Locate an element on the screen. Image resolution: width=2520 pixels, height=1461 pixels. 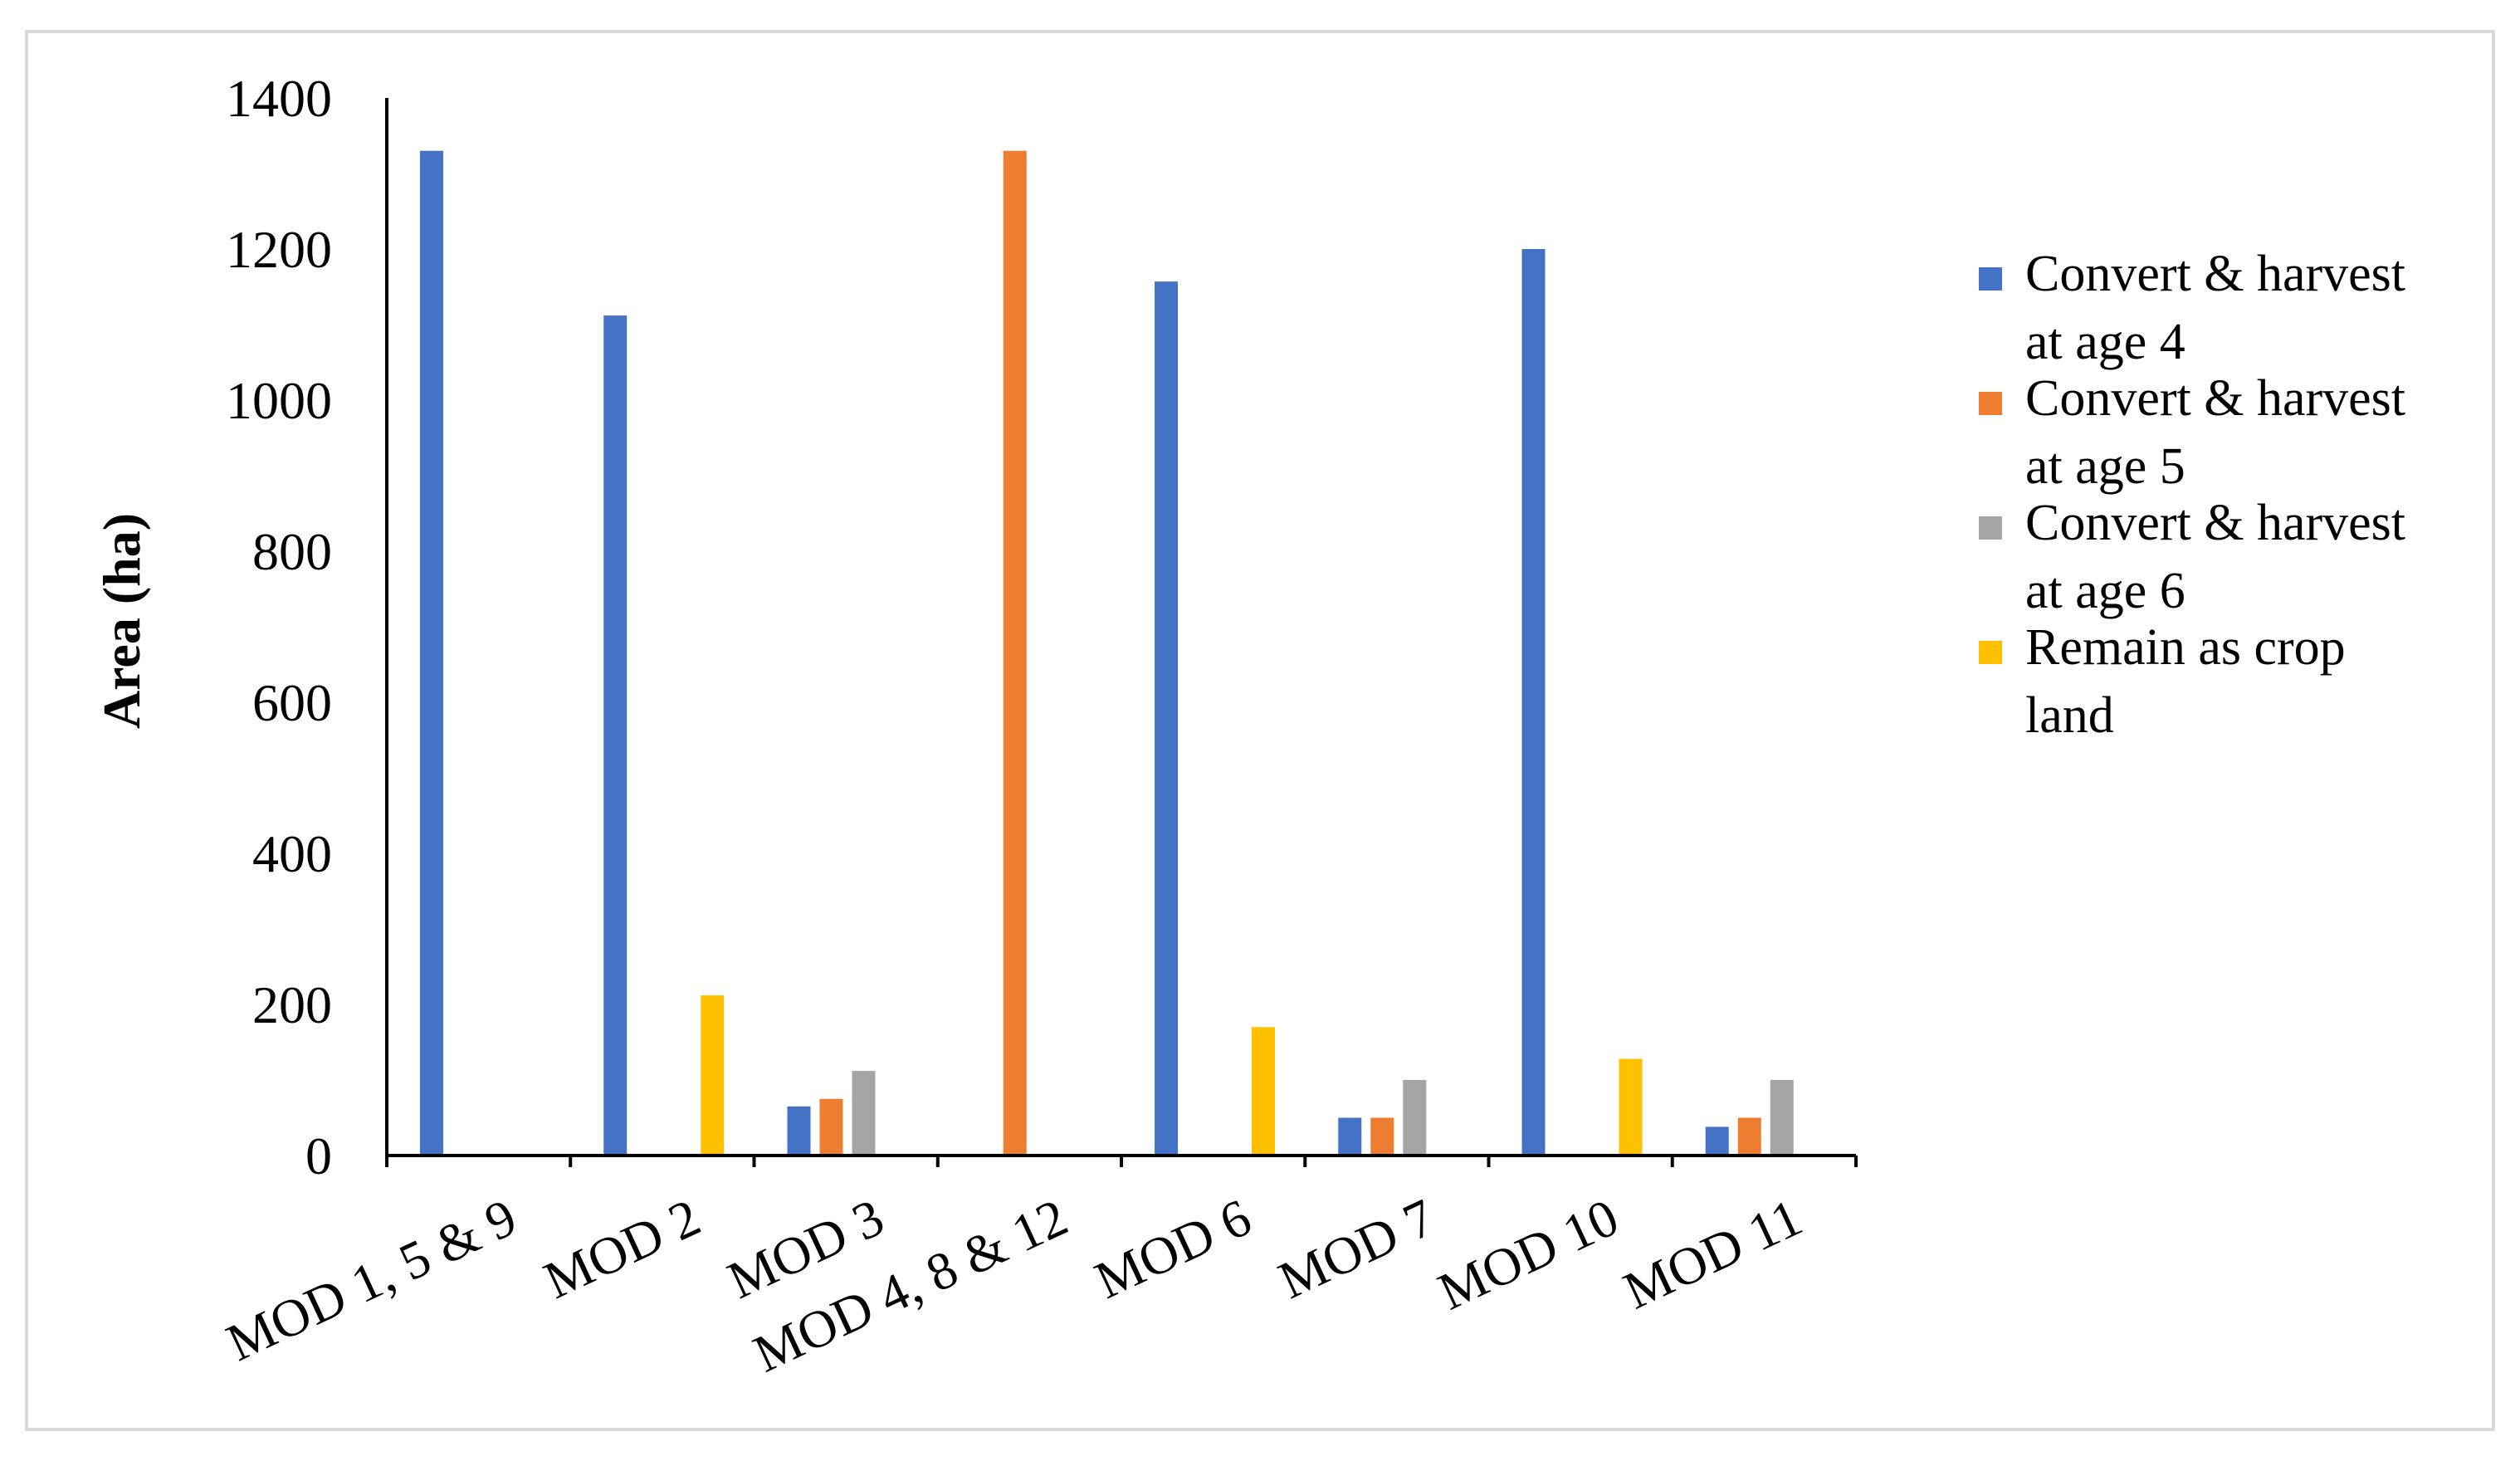
x-tick-label: MOD 10 is located at coordinates (1528, 1254).